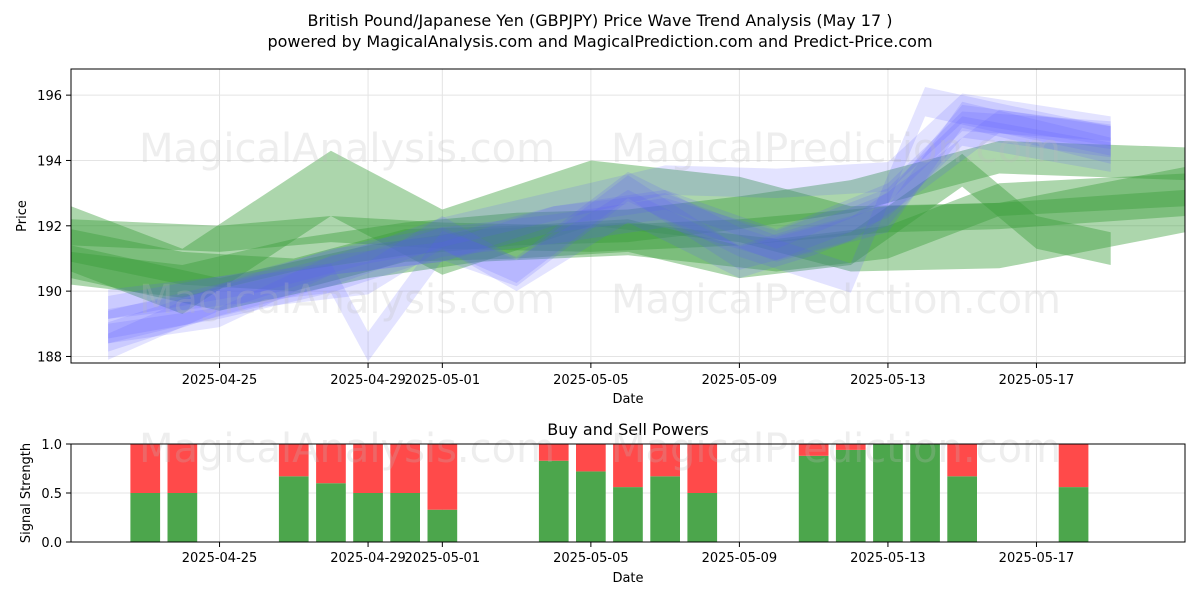 This screenshot has width=1200, height=600. Describe the element at coordinates (888, 380) in the screenshot. I see `price-x-tick-label: 2025-05-13` at that location.